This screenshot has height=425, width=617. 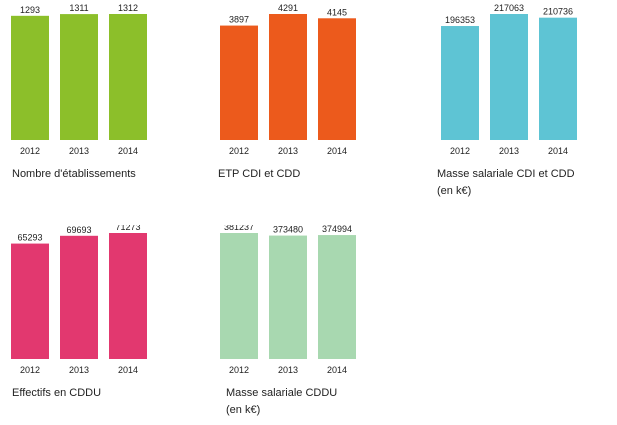 What do you see at coordinates (288, 8) in the screenshot?
I see `bar-value-label: 4291` at bounding box center [288, 8].